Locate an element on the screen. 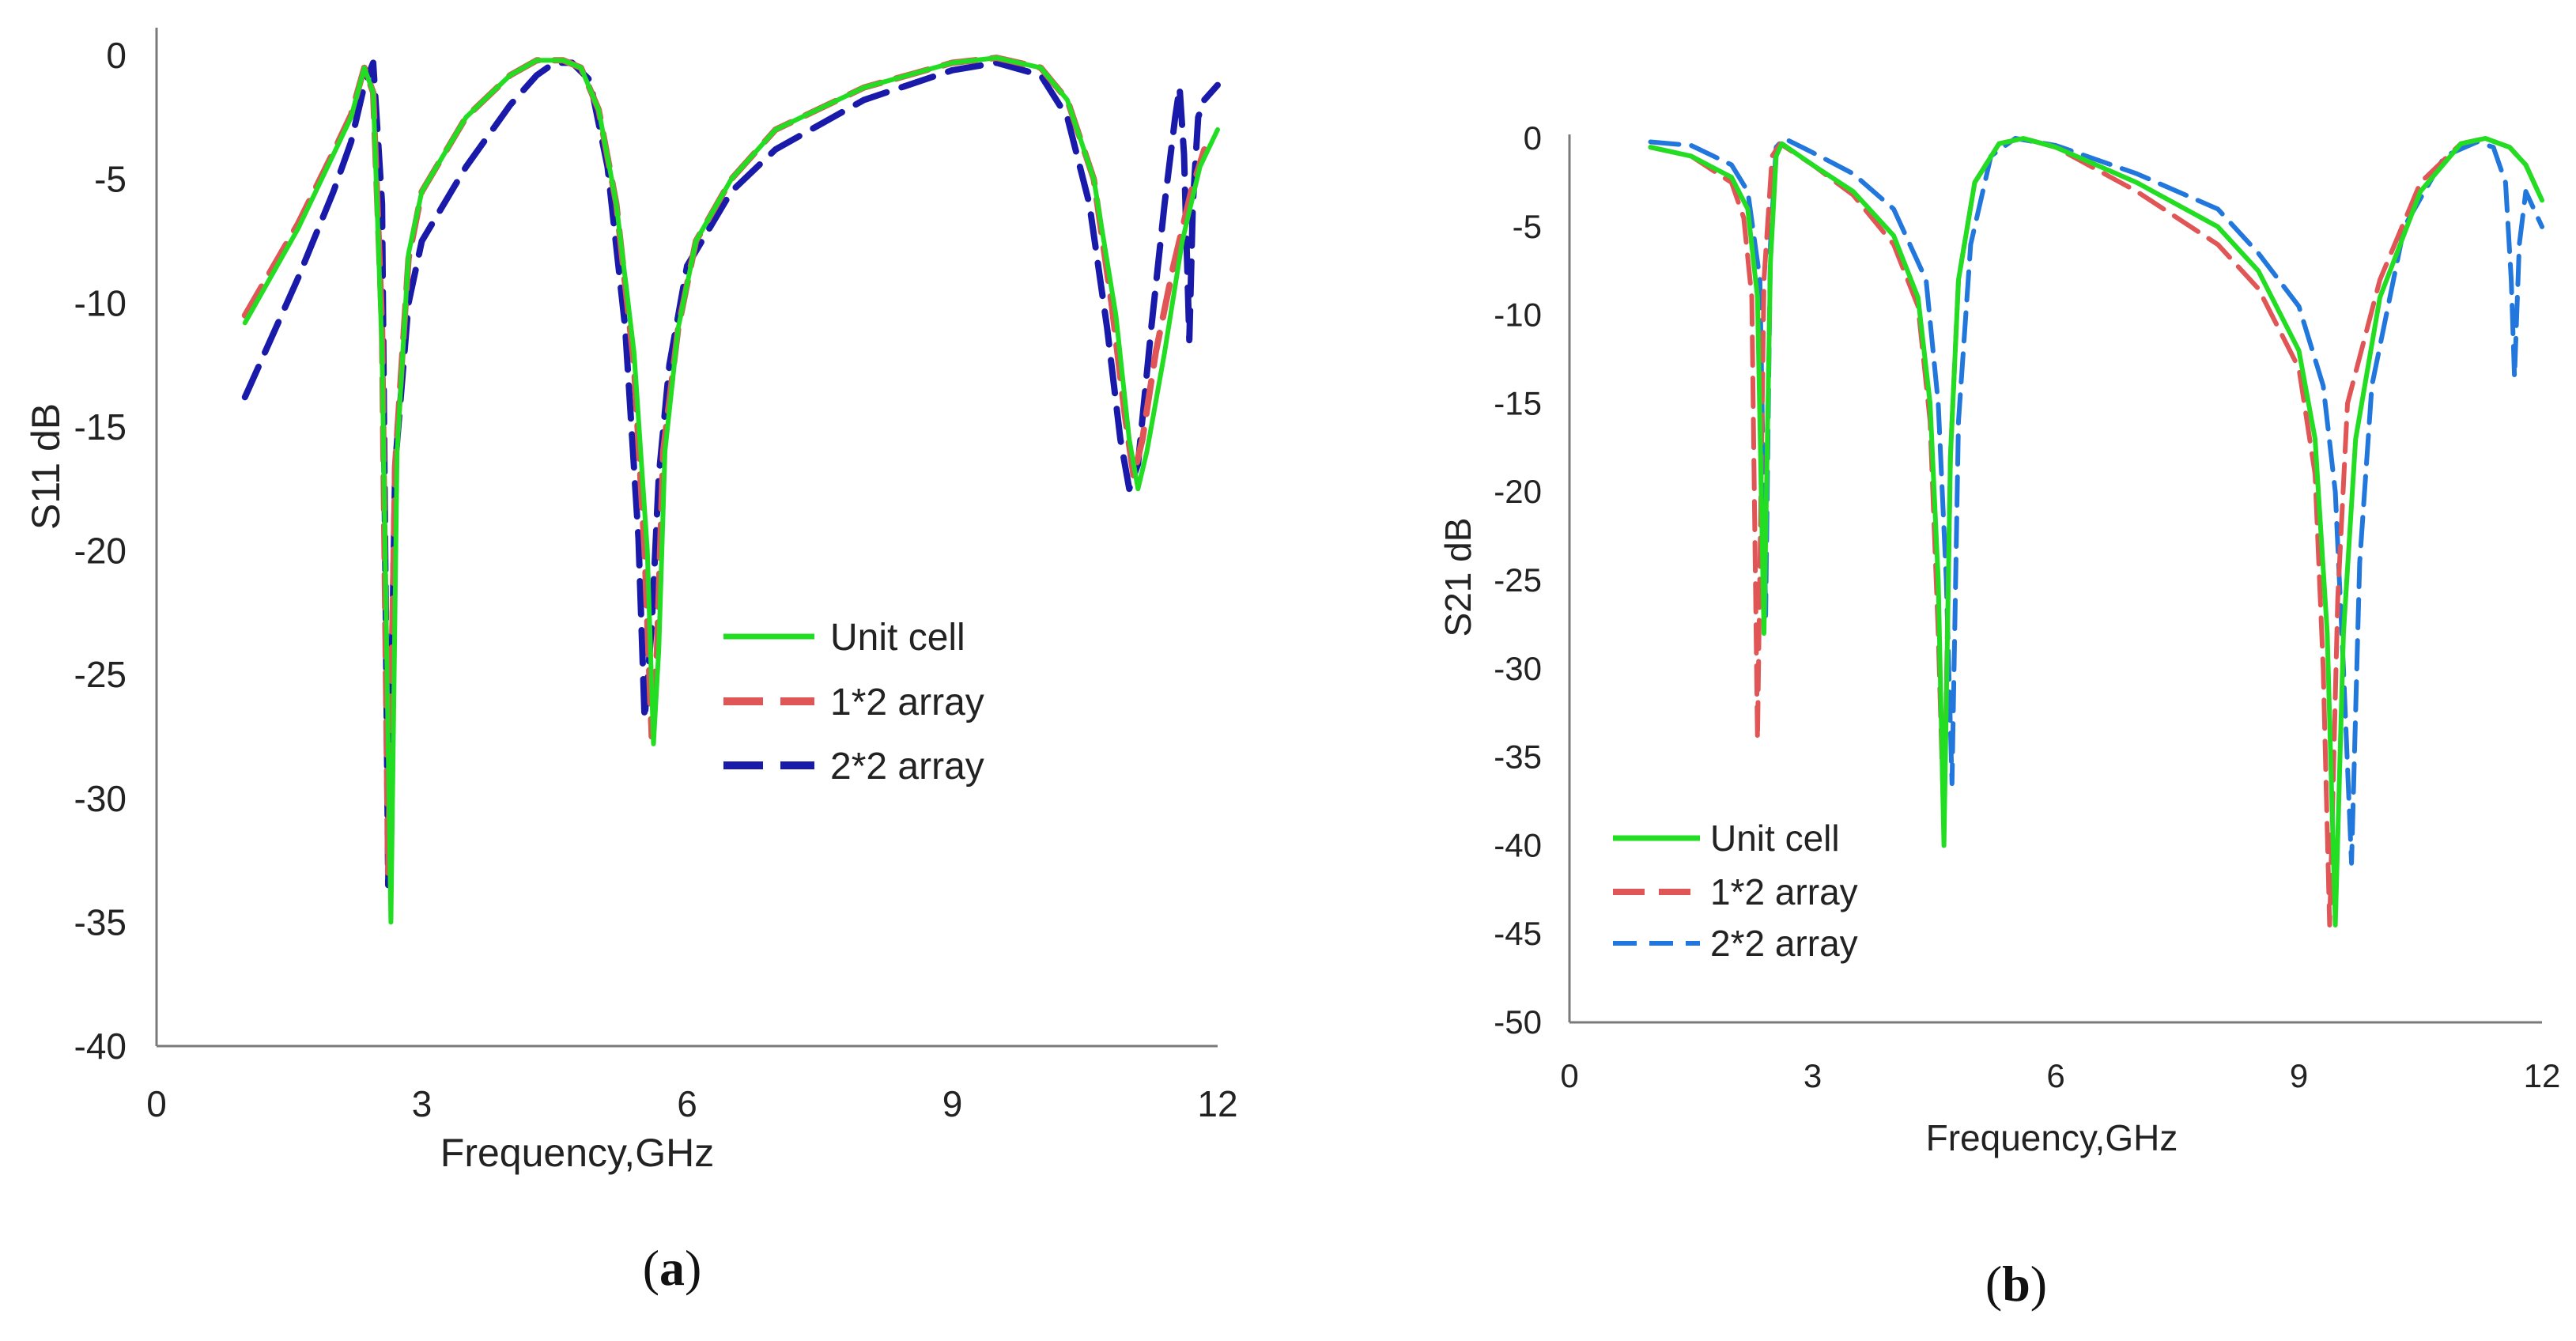 This screenshot has width=2576, height=1341. caption-a-close: ) is located at coordinates (693, 1268).